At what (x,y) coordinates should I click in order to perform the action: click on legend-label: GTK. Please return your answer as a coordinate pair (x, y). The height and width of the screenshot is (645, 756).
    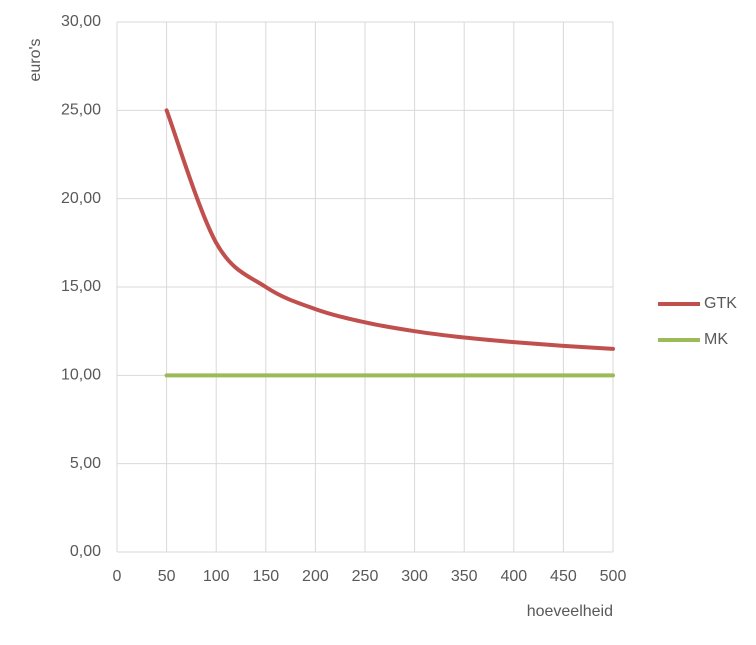
    Looking at the image, I should click on (720, 303).